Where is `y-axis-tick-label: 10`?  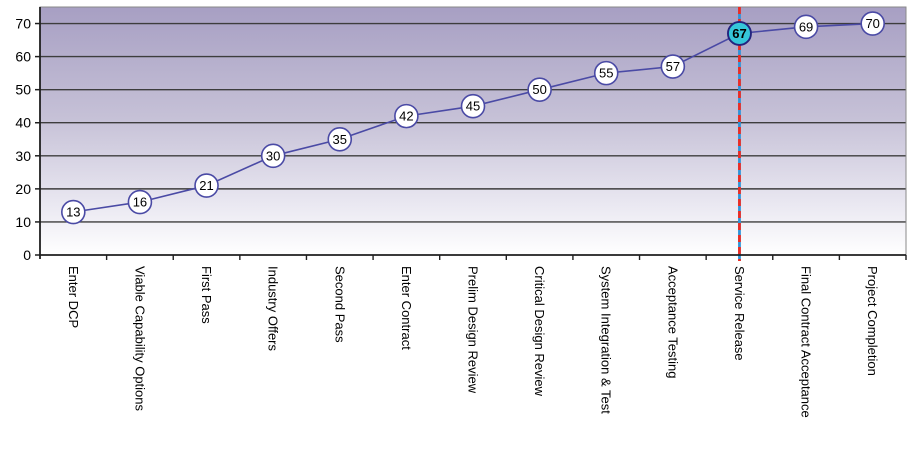
y-axis-tick-label: 10 is located at coordinates (23, 222).